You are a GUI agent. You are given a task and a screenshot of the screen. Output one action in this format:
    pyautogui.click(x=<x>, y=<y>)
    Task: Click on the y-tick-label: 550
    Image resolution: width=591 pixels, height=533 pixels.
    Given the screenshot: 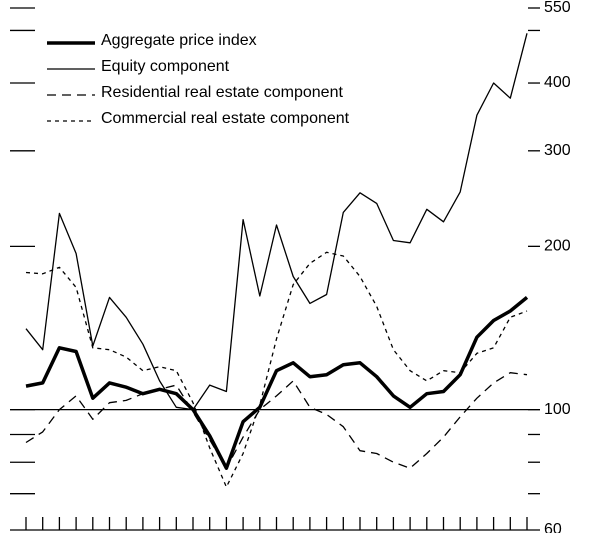 What is the action you would take?
    pyautogui.click(x=557, y=8)
    